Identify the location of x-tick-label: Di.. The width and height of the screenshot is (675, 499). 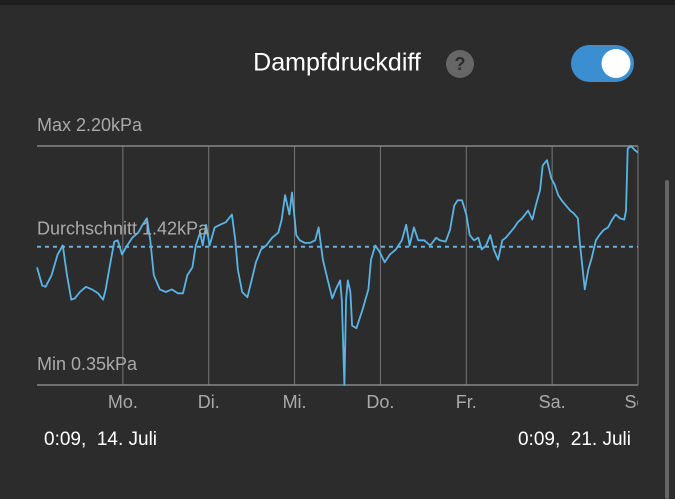
(209, 402).